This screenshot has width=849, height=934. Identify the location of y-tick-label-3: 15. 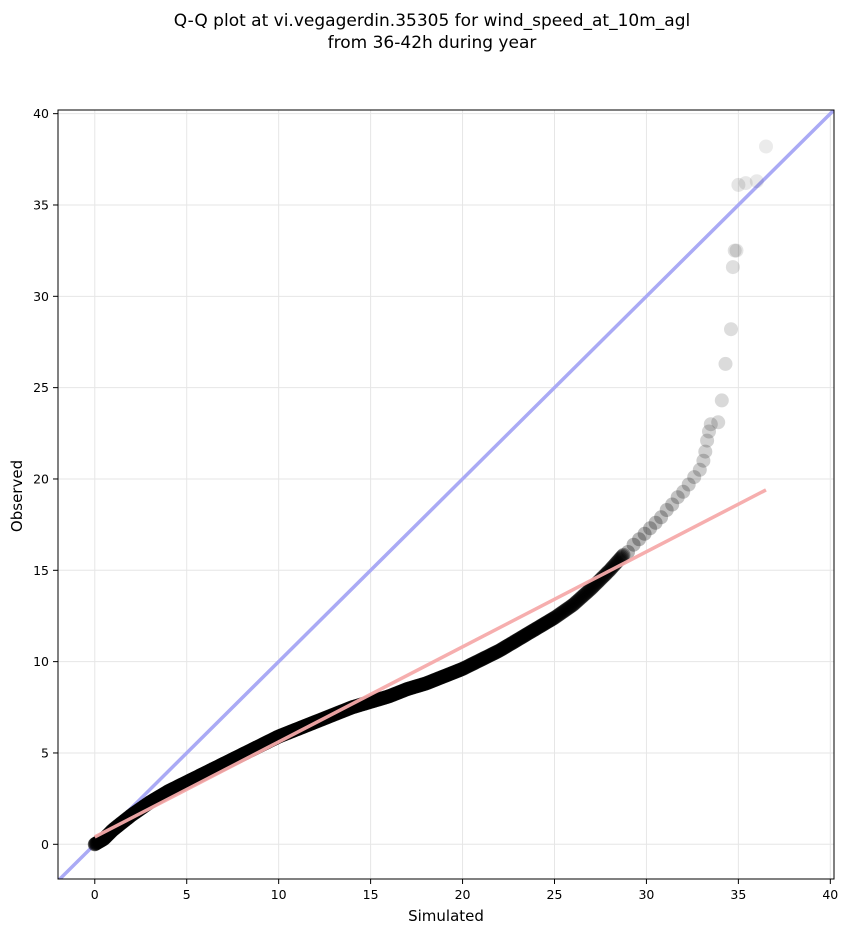
(41, 570).